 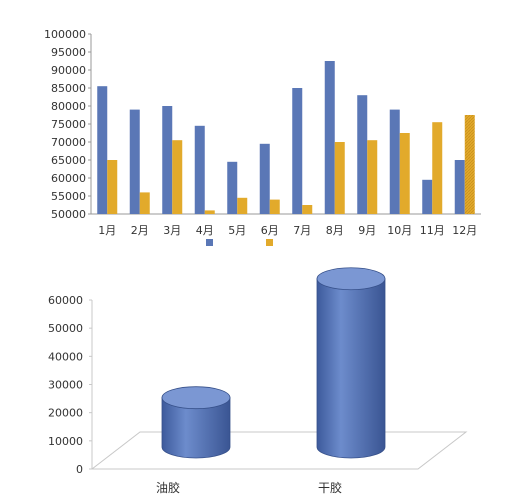 I want to click on rubber-chart-ytick-label: 30000, so click(x=65, y=385).